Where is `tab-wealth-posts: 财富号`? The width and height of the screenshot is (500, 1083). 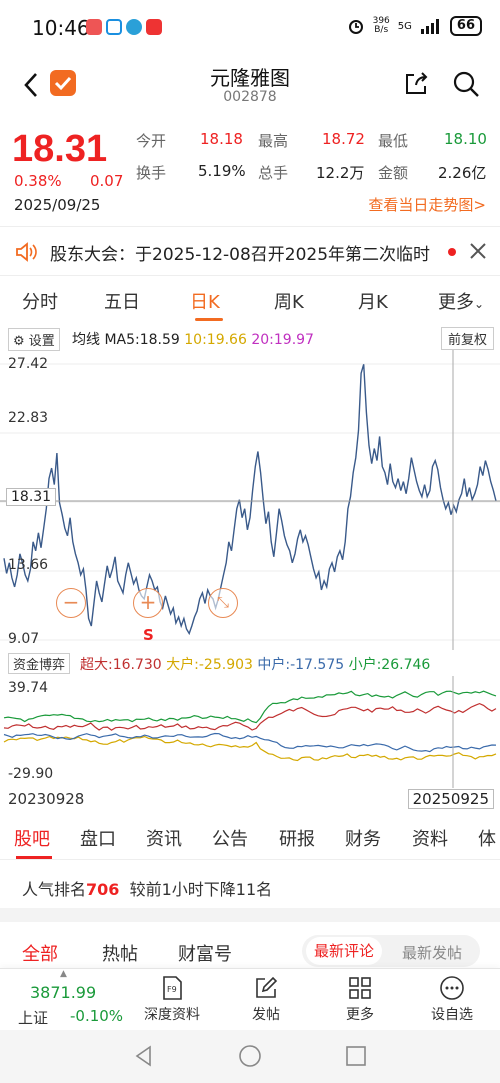
tab-wealth-posts: 财富号 is located at coordinates (205, 954).